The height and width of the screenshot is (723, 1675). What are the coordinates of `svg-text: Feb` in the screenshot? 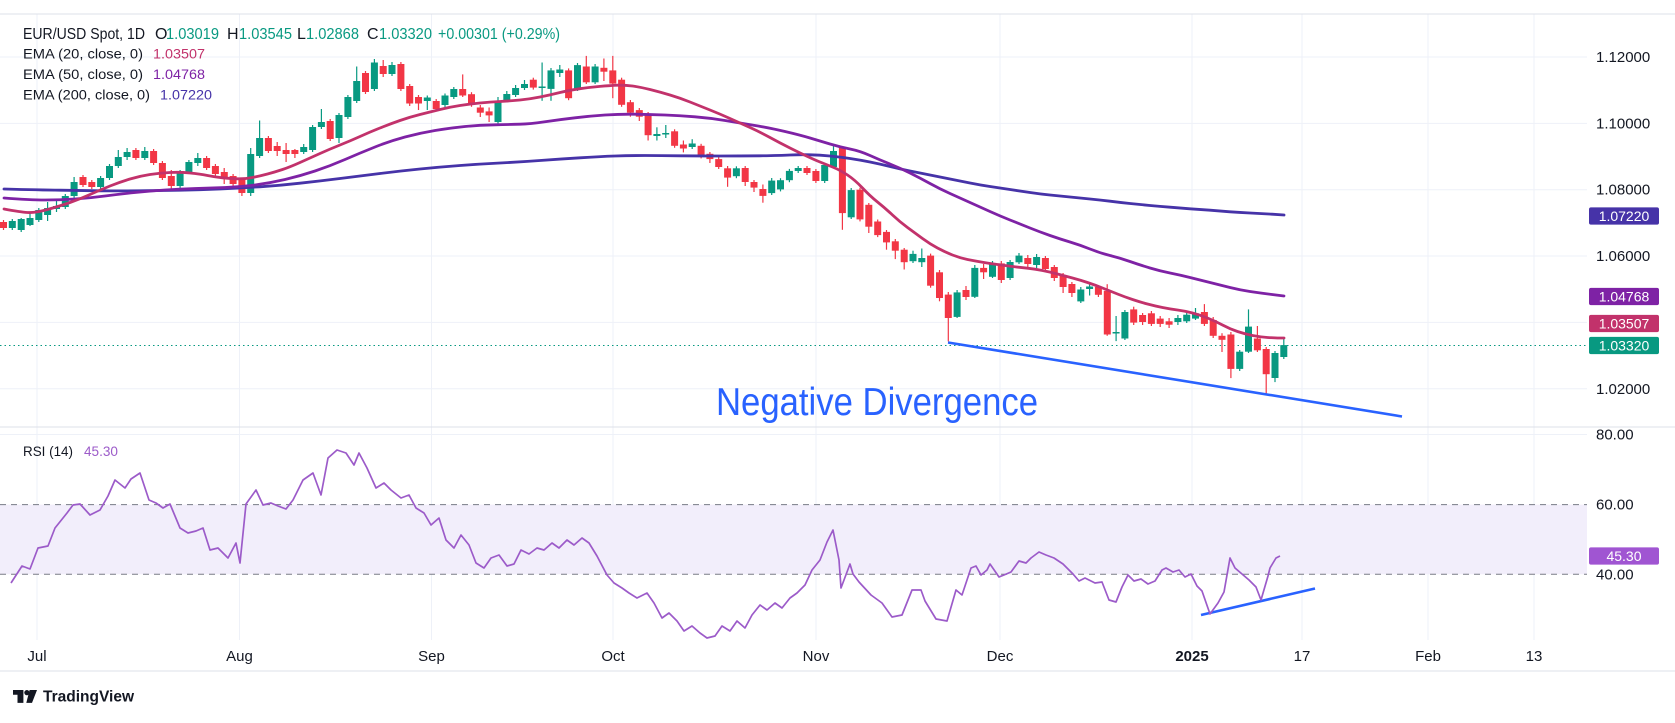 It's located at (1428, 656).